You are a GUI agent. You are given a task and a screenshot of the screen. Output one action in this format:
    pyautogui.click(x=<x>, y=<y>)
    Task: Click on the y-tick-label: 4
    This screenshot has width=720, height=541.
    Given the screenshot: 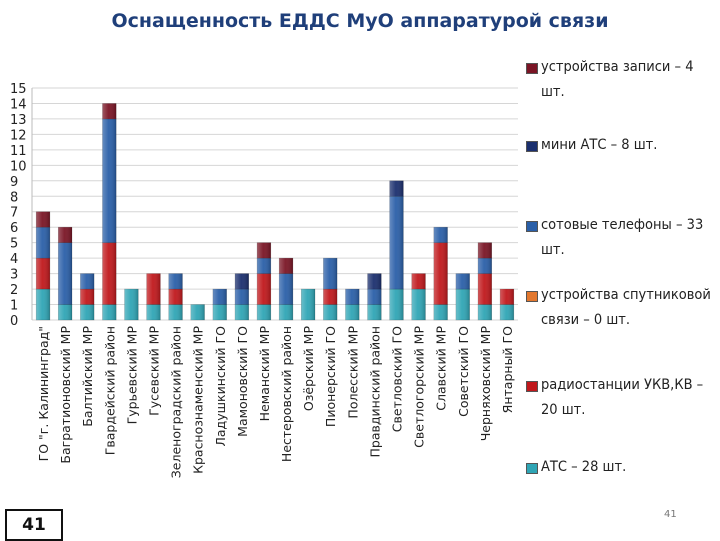 What is the action you would take?
    pyautogui.click(x=14, y=259)
    